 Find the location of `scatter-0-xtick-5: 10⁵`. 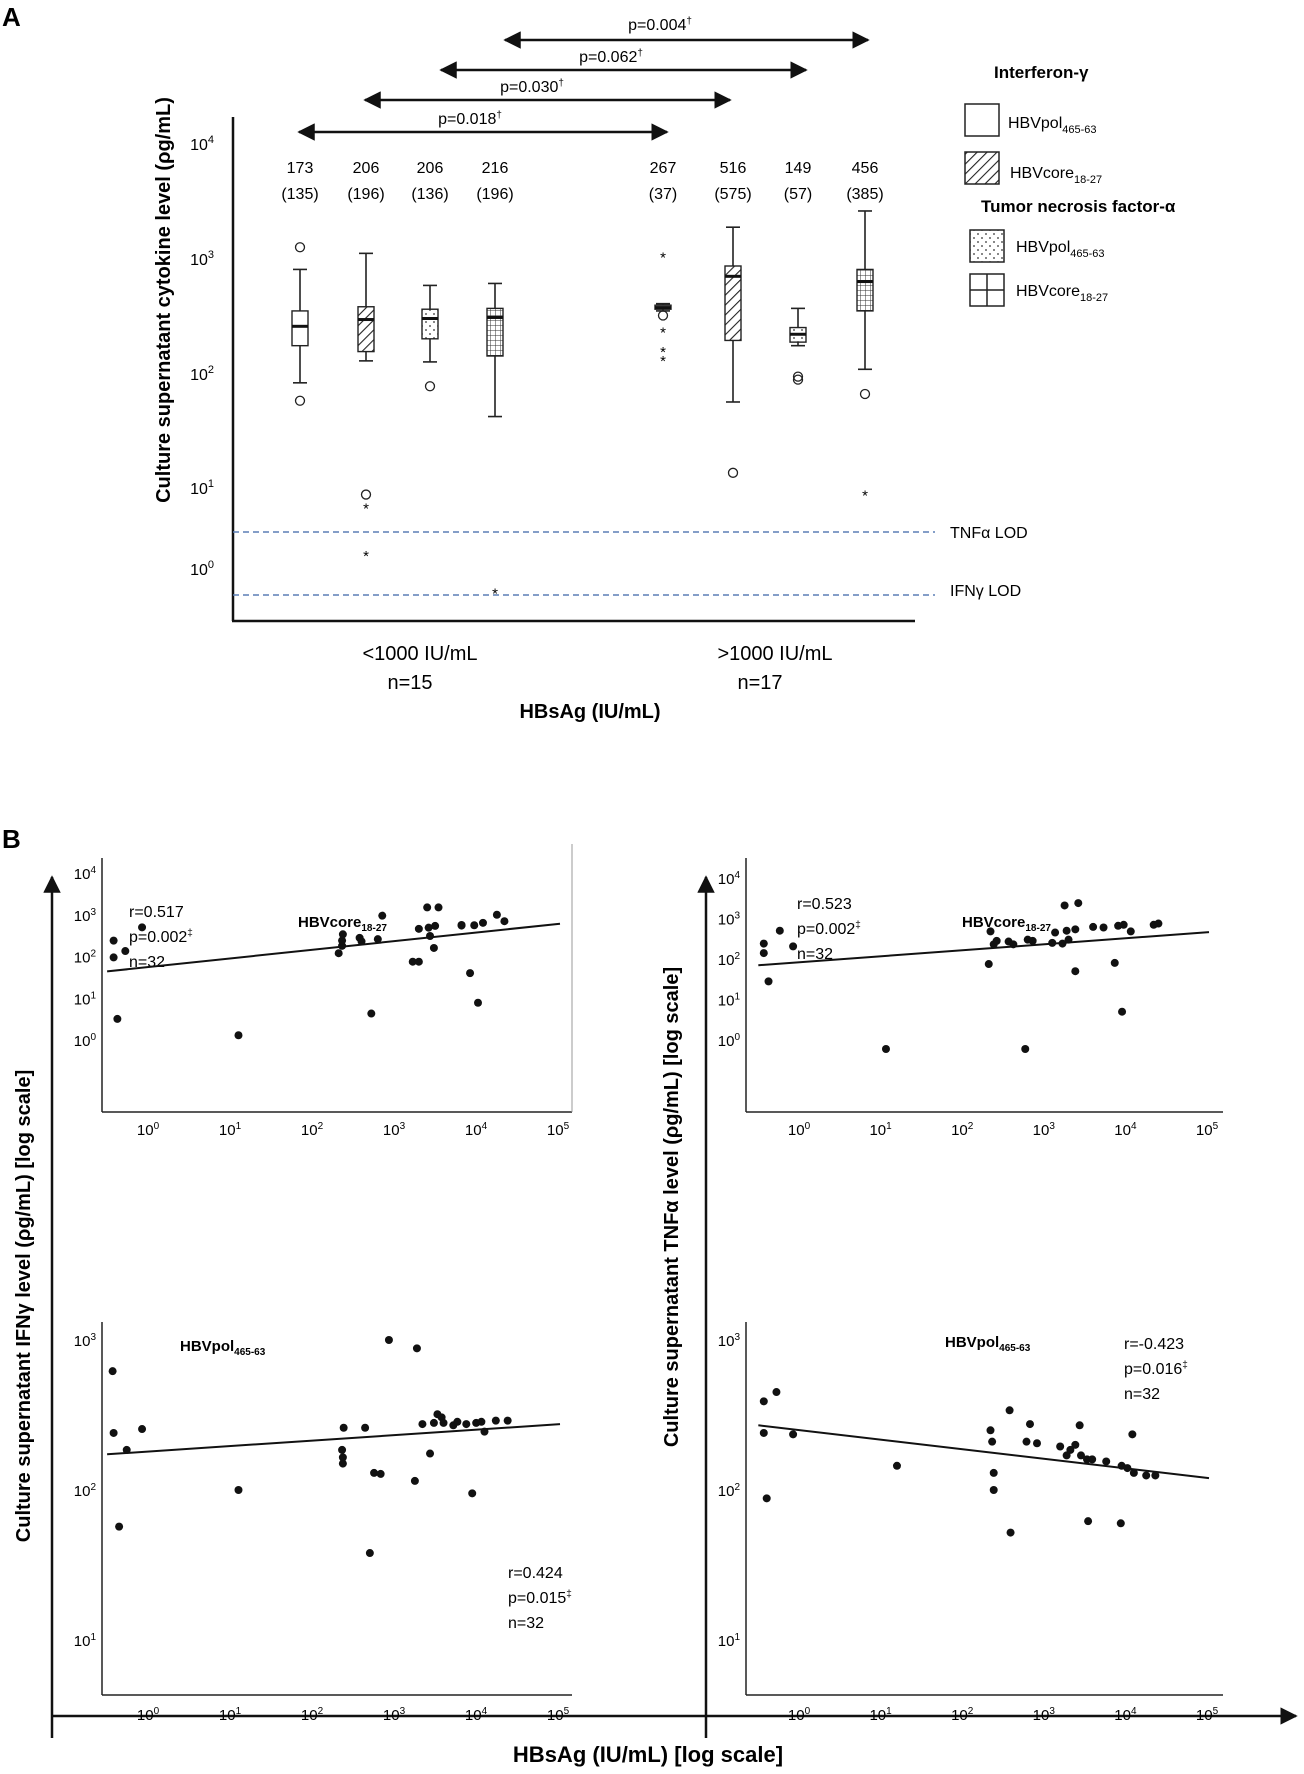

scatter-0-xtick-5: 10⁵ is located at coordinates (558, 1130).